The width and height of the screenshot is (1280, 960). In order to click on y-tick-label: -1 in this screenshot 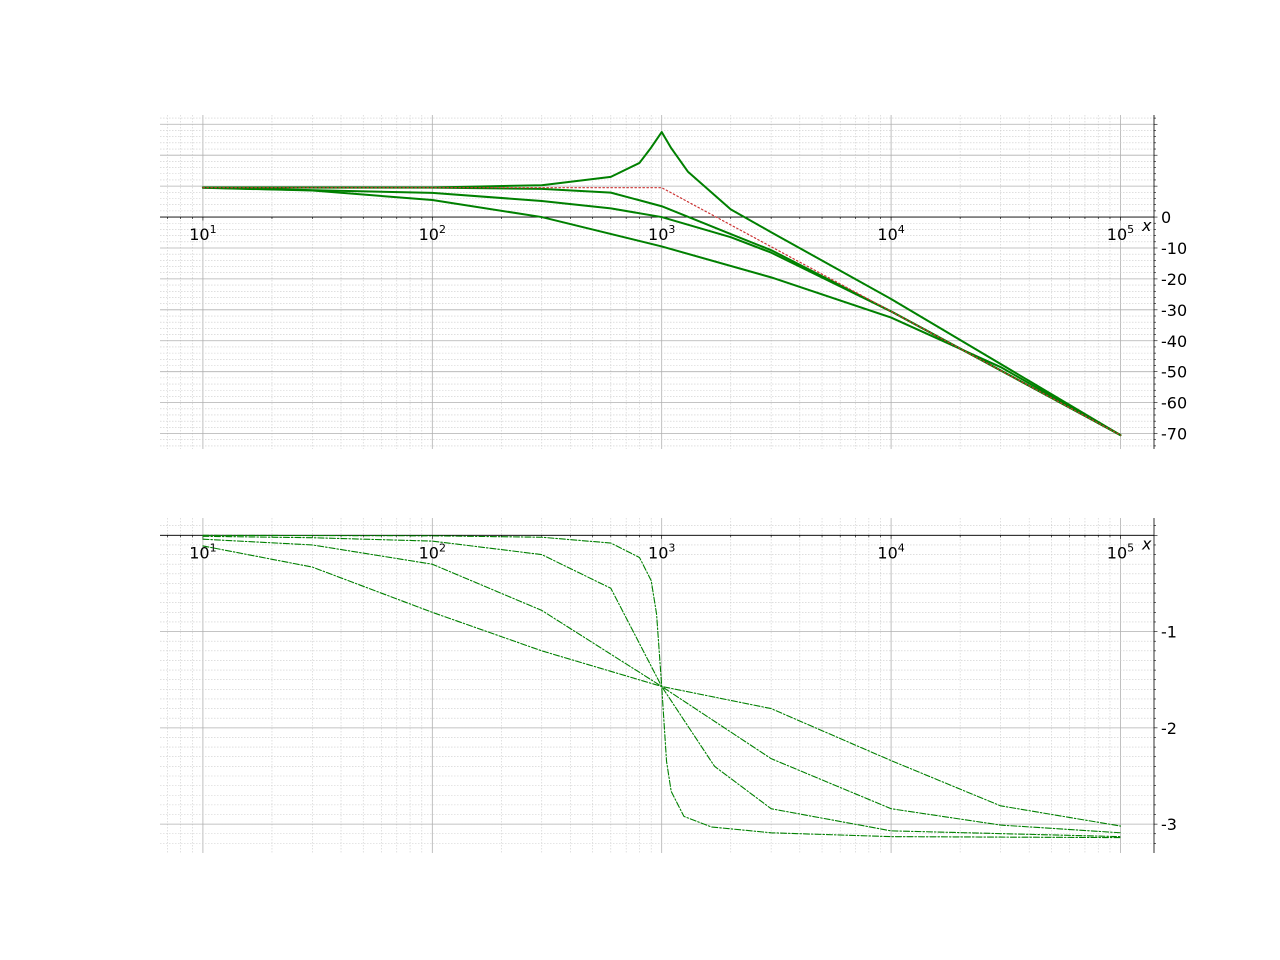, I will do `click(1169, 632)`.